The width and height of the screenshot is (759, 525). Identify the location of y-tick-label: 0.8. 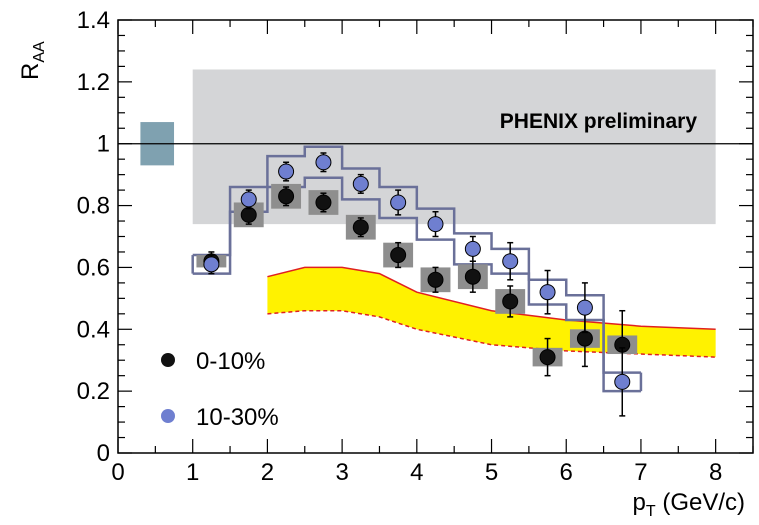
(93, 206).